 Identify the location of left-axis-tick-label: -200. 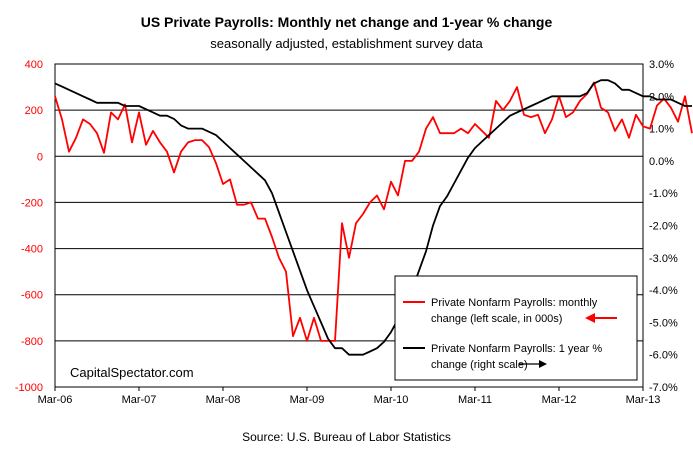
(32, 203).